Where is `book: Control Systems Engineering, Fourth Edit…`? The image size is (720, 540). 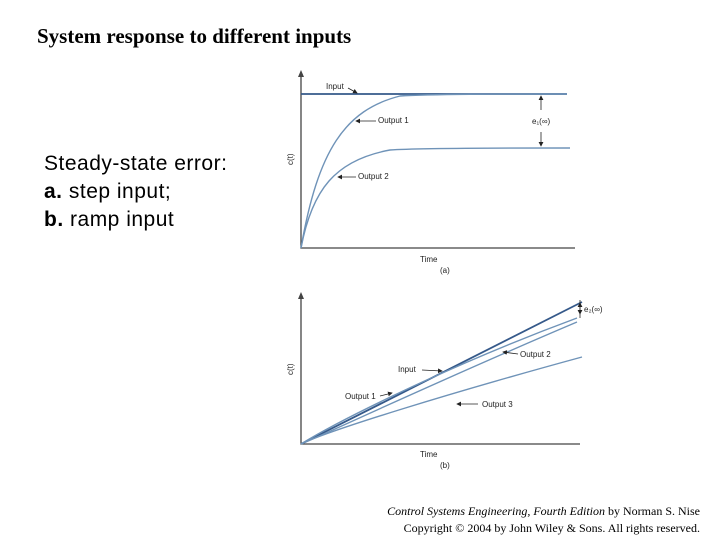
book: Control Systems Engineering, Fourth Edit… is located at coordinates (496, 511).